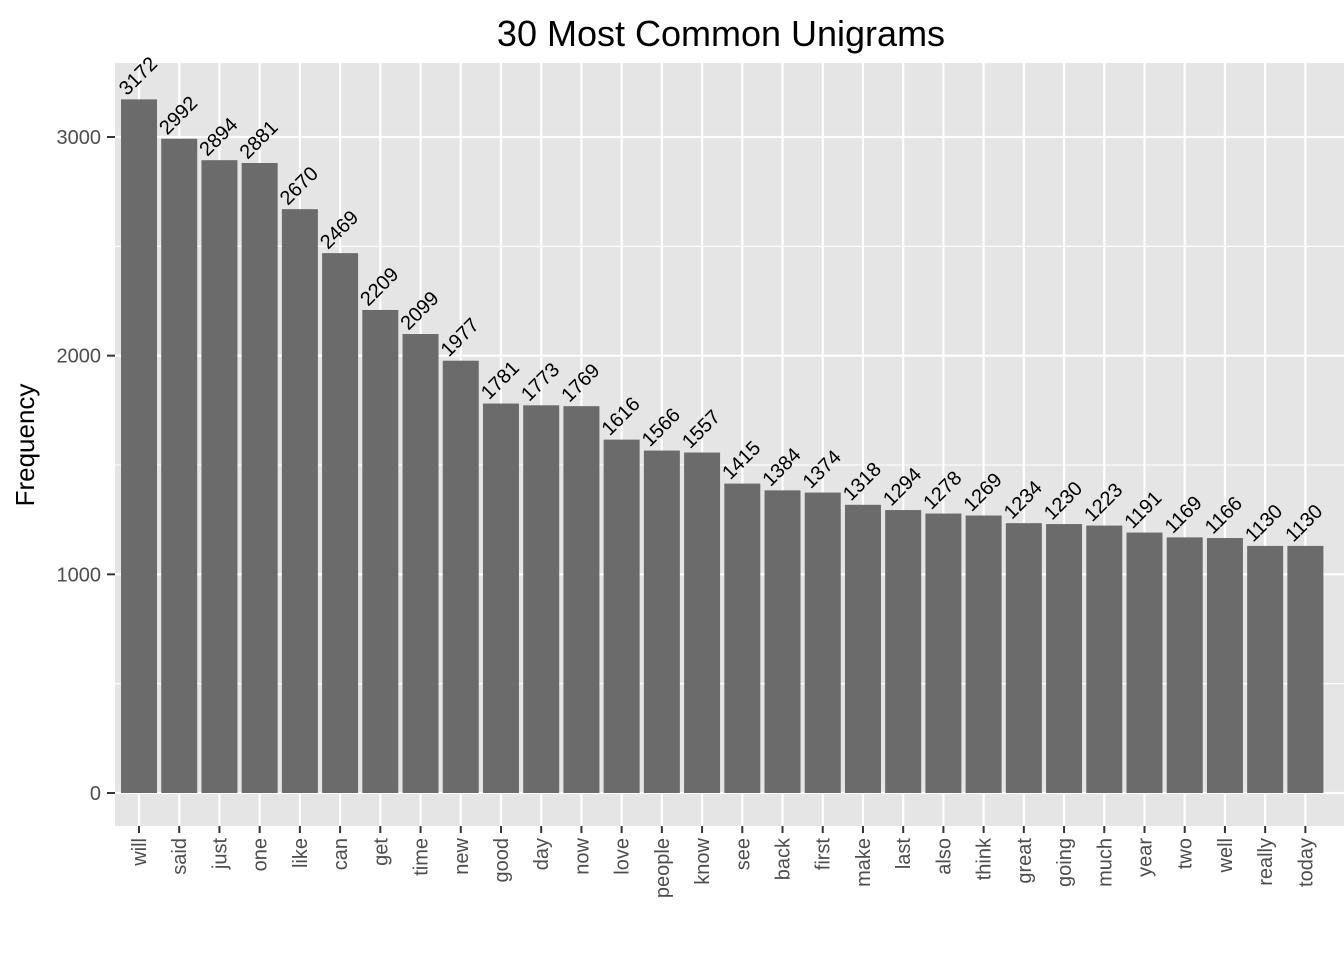  Describe the element at coordinates (301, 853) in the screenshot. I see `x-tick-label: like` at that location.